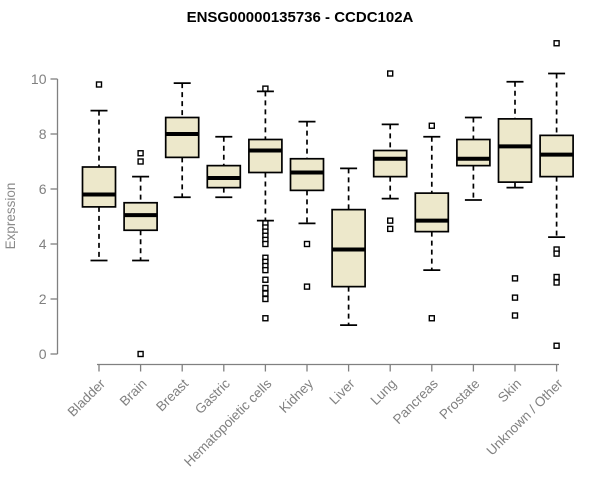 The width and height of the screenshot is (600, 500). I want to click on y-tick-label: 4, so click(43, 244).